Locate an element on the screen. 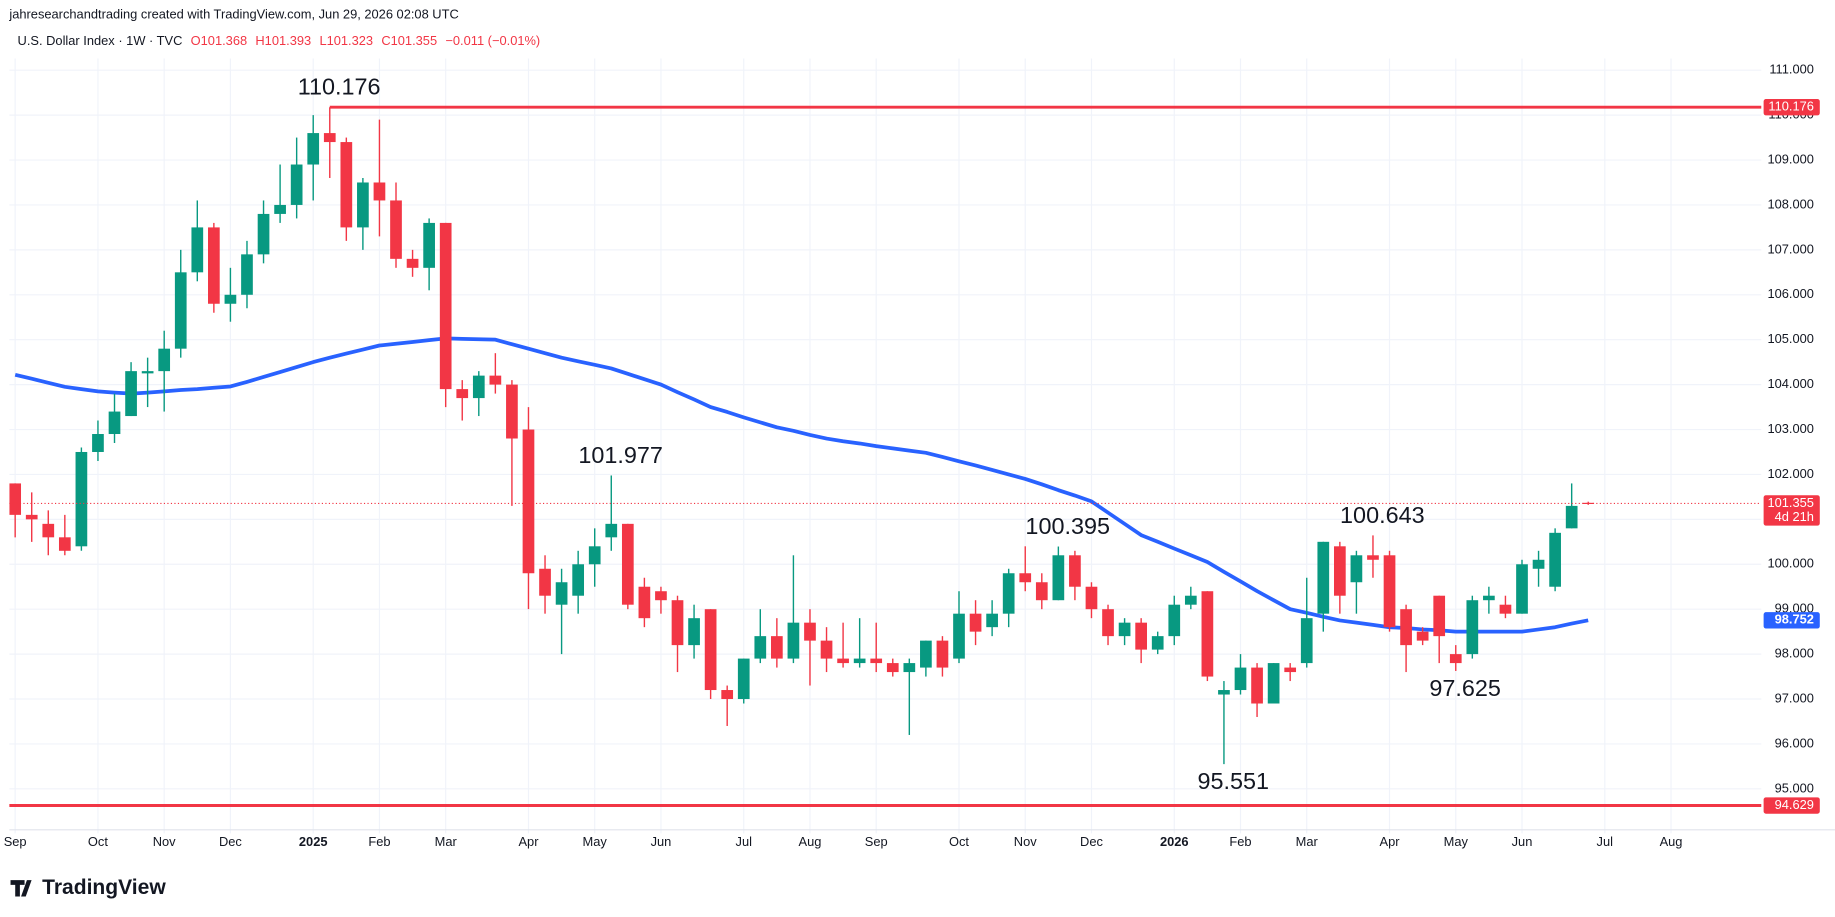 The height and width of the screenshot is (917, 1835). x-tick-label: Sep is located at coordinates (876, 841).